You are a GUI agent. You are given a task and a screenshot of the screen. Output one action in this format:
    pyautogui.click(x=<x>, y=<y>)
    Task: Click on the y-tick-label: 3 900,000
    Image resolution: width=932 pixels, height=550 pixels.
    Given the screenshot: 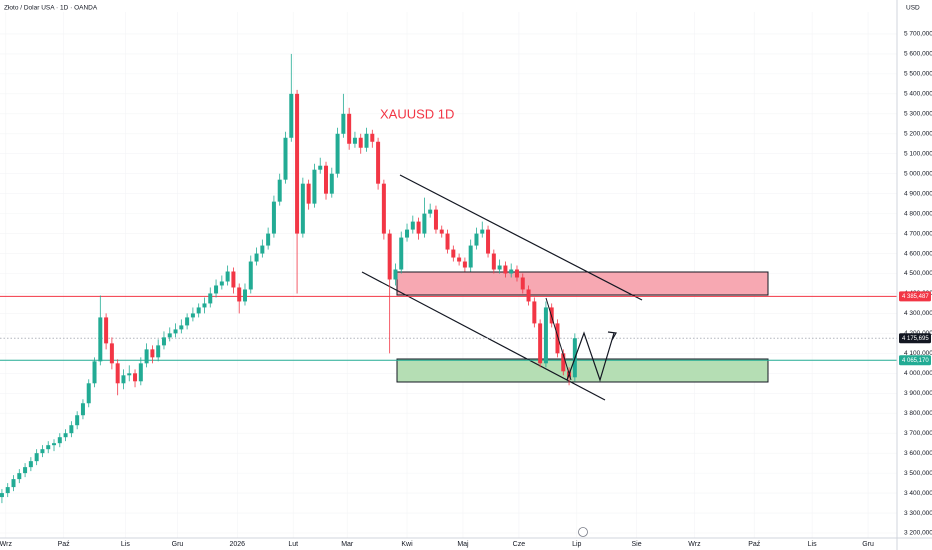 What is the action you would take?
    pyautogui.click(x=918, y=393)
    